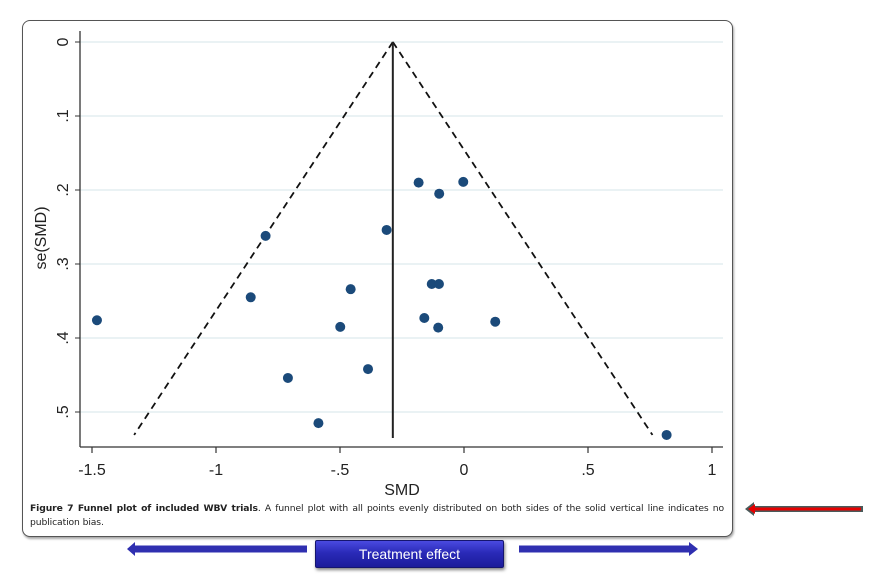 Image resolution: width=881 pixels, height=583 pixels. Describe the element at coordinates (402, 490) in the screenshot. I see `x-axis-label: SMD` at that location.